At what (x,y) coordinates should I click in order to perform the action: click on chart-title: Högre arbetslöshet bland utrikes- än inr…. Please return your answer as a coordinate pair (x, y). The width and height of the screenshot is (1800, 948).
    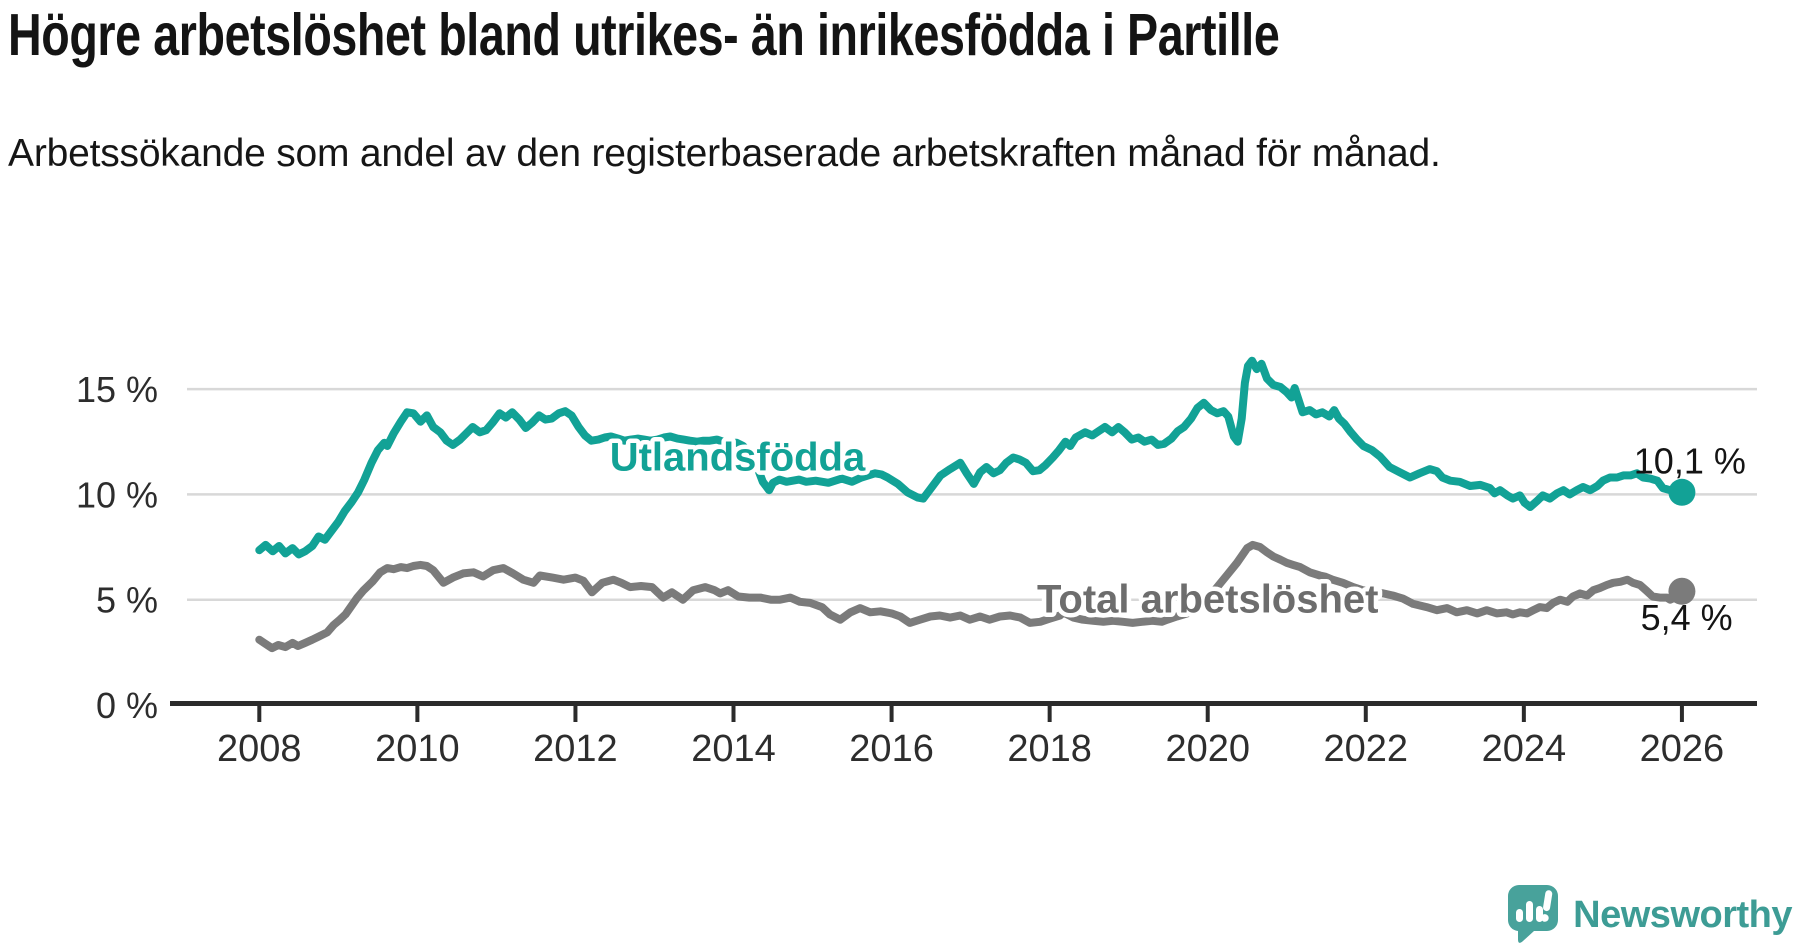
    Looking at the image, I should click on (644, 35).